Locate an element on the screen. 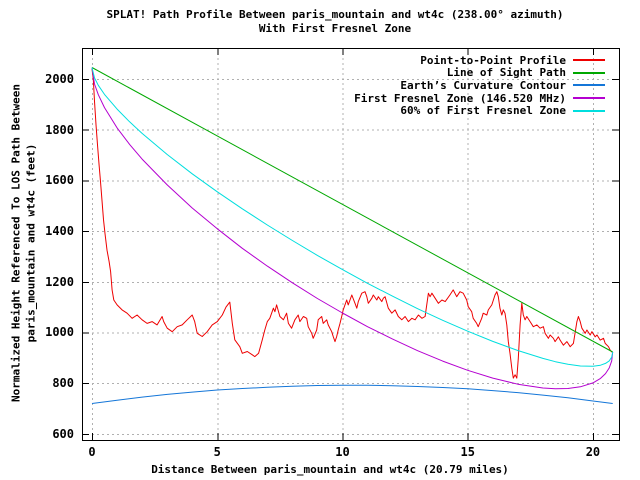 The image size is (640, 480). legend-label: First Fresnel Zone (146.520 MHz) is located at coordinates (460, 98).